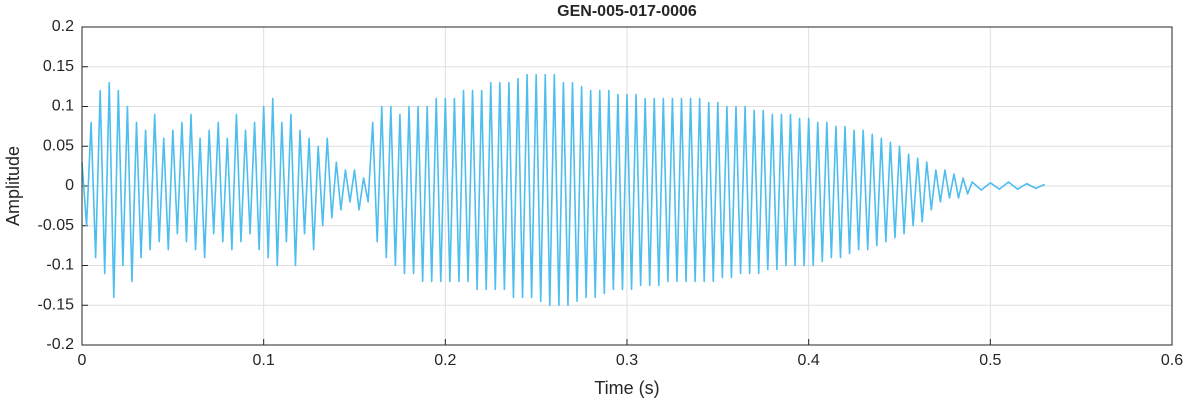  I want to click on y-tick-label: -0.1, so click(60, 265).